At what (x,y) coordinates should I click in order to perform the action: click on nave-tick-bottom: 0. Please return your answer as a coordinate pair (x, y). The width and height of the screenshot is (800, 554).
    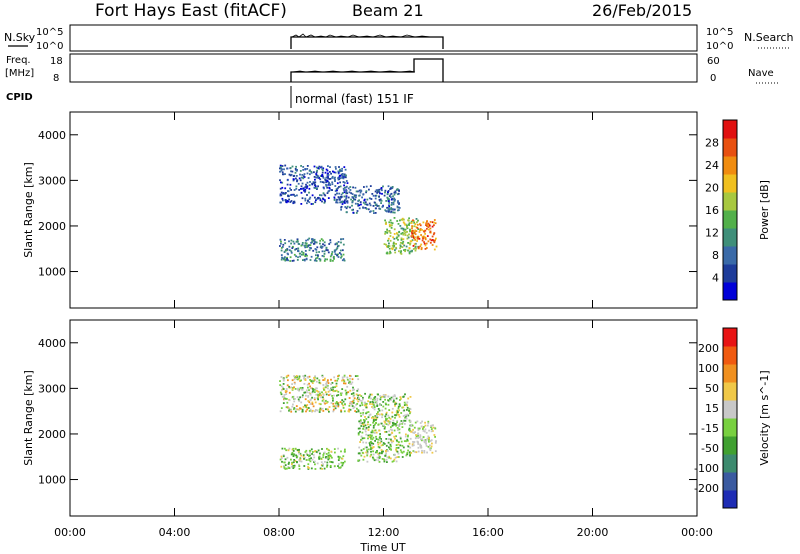
    Looking at the image, I should click on (713, 78).